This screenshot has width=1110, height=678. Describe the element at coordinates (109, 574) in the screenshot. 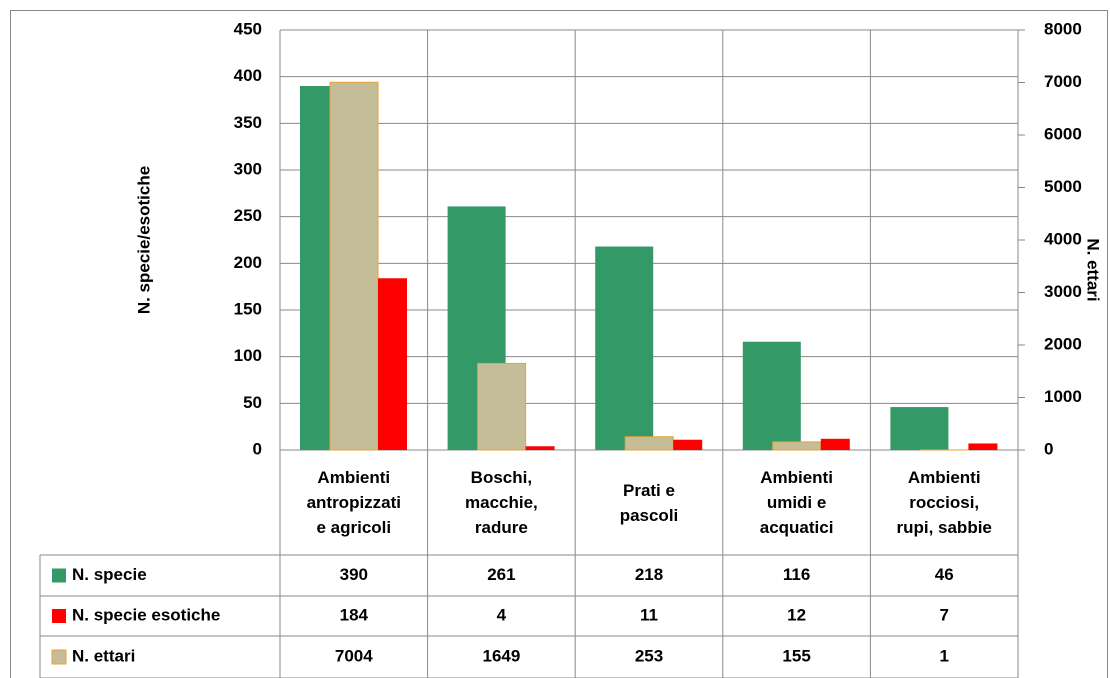

I see `legend-label: N. specie` at that location.